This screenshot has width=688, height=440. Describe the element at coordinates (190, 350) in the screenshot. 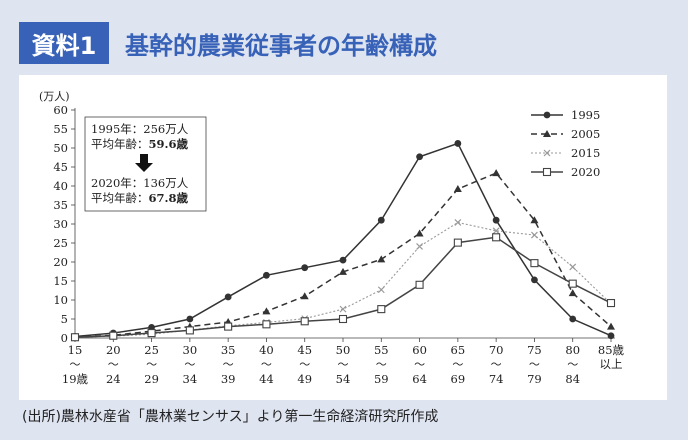

I see `x-tick-label-start: 30` at that location.